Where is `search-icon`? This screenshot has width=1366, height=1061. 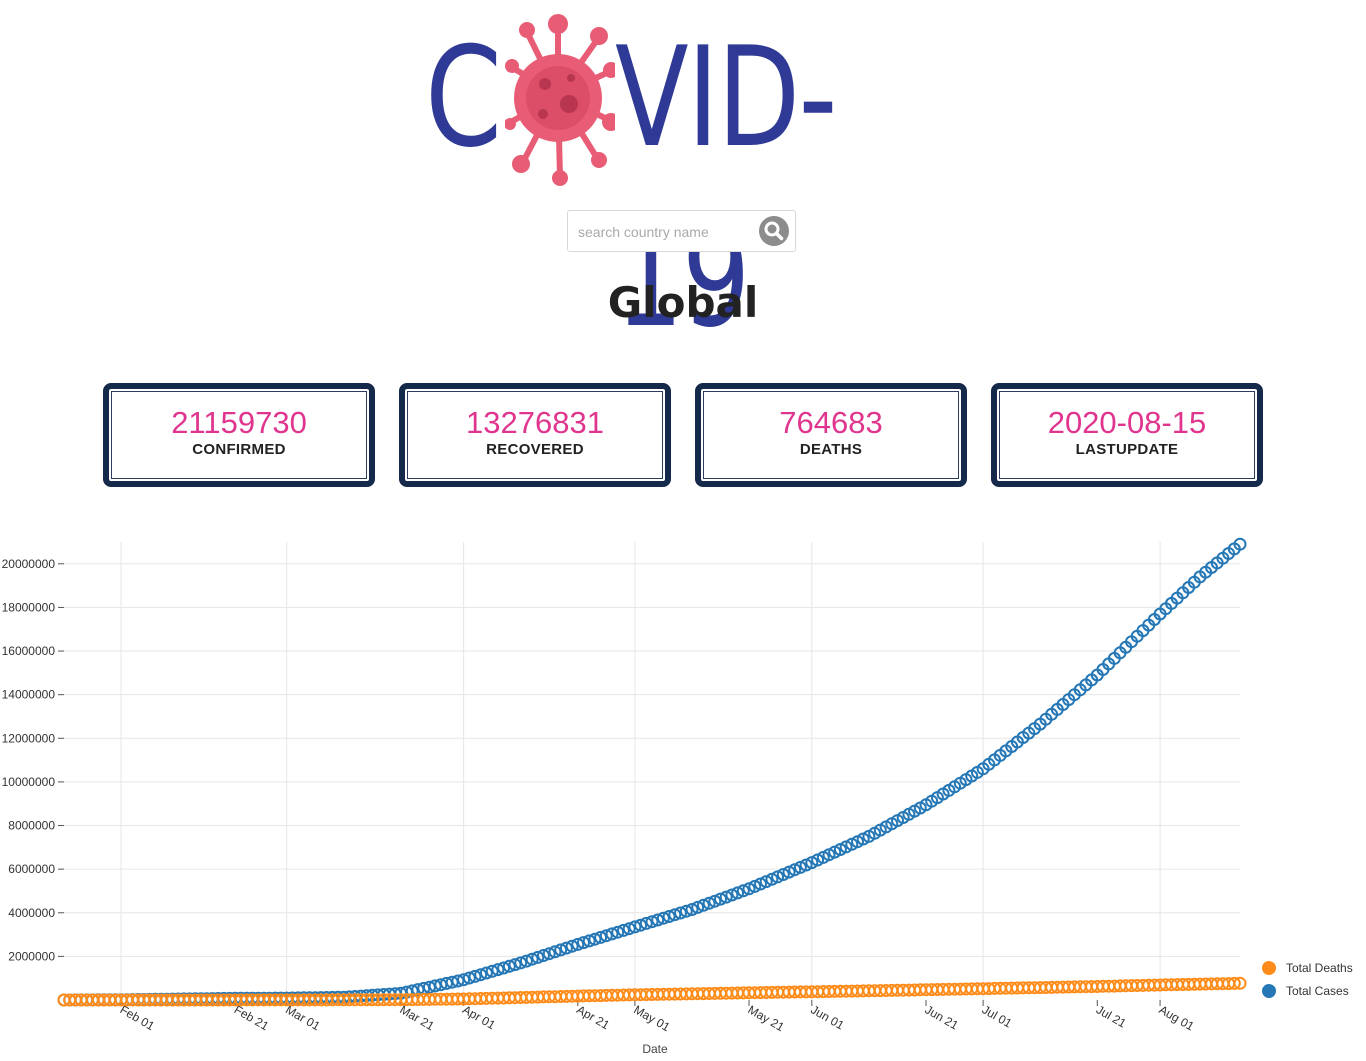 search-icon is located at coordinates (774, 231).